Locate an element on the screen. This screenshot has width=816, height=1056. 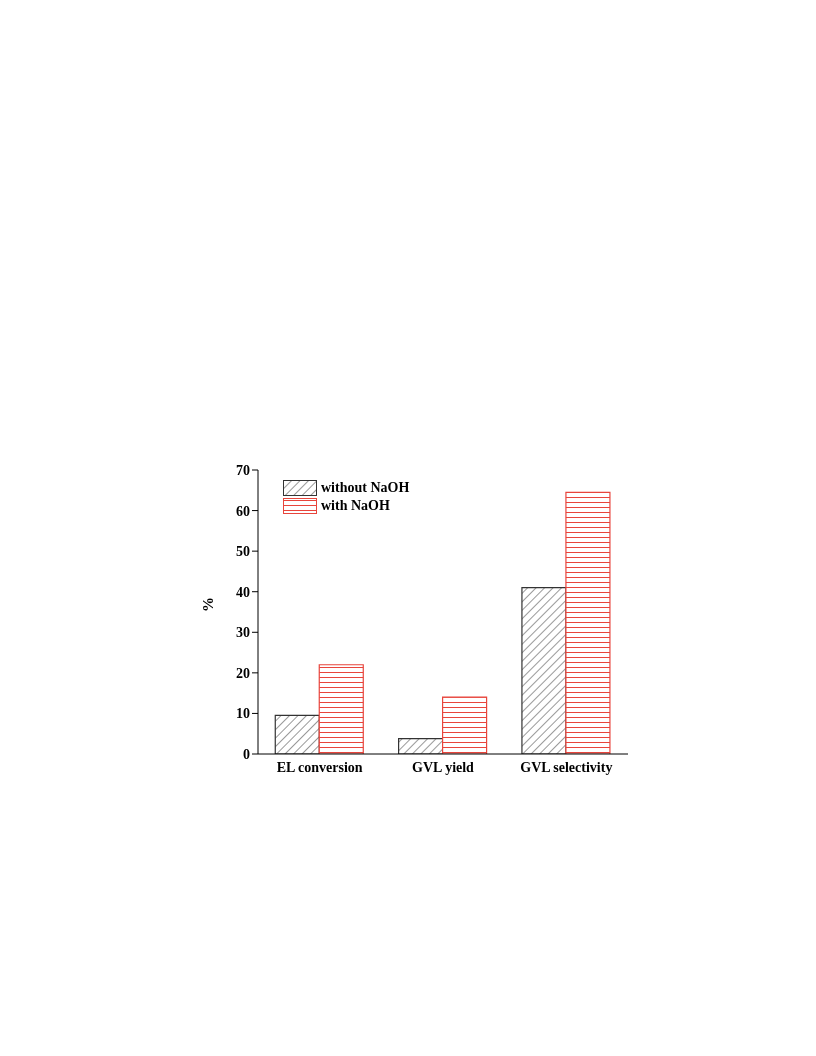
y-tick-label: 0 is located at coordinates (246, 754).